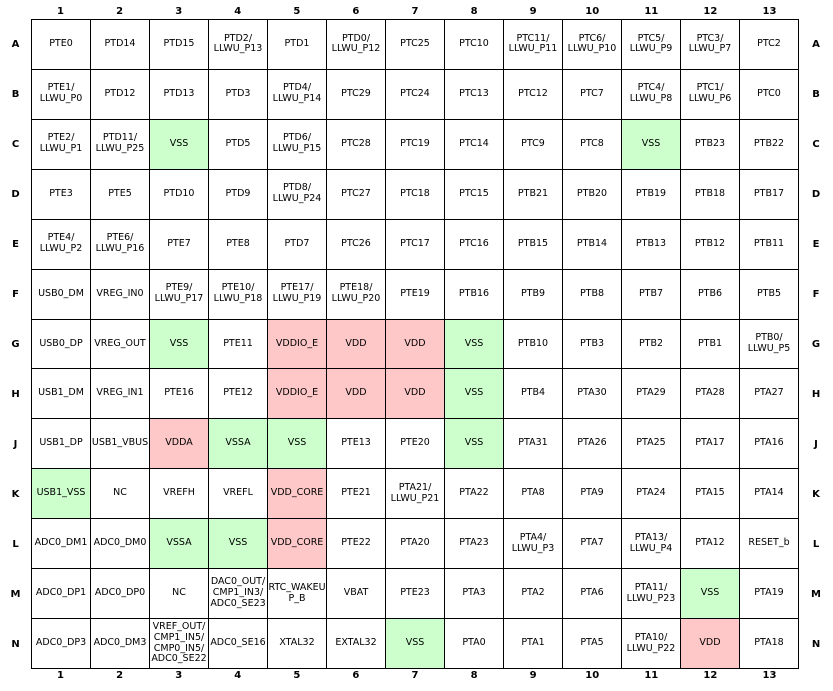 Image resolution: width=833 pixels, height=691 pixels. Describe the element at coordinates (15, 544) in the screenshot. I see `row-label: L` at that location.